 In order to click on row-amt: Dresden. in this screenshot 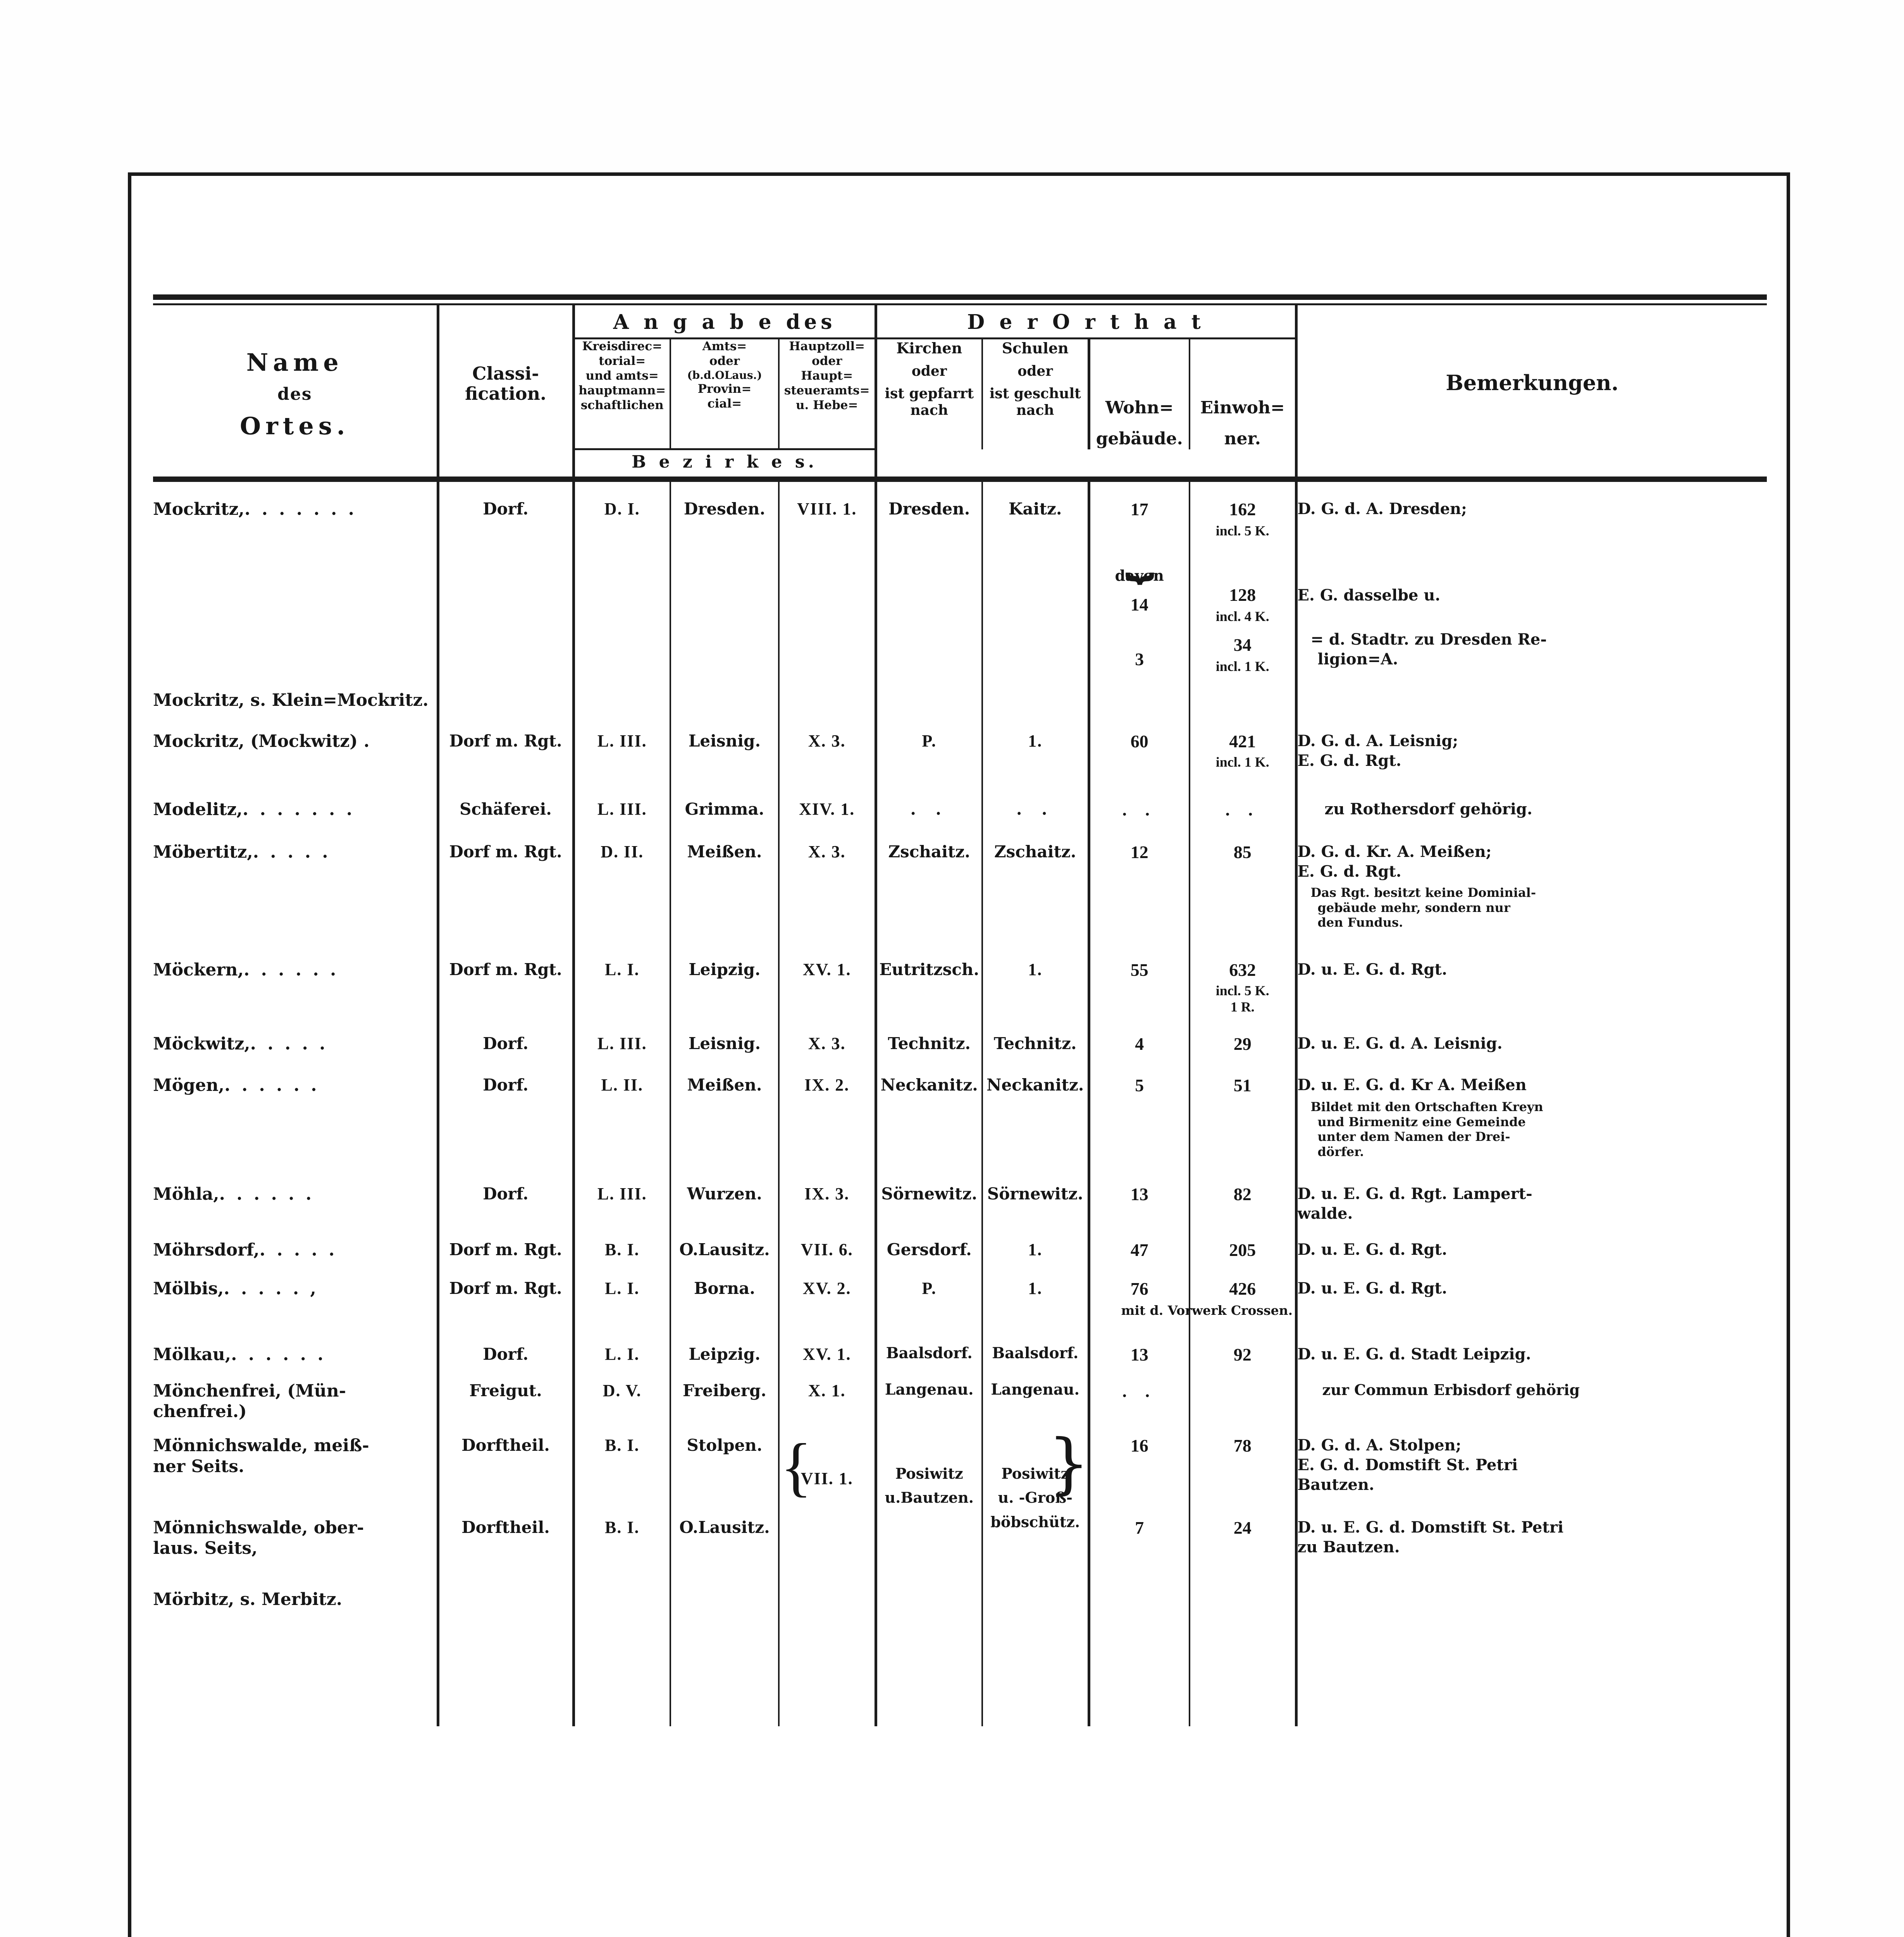, I will do `click(724, 579)`.